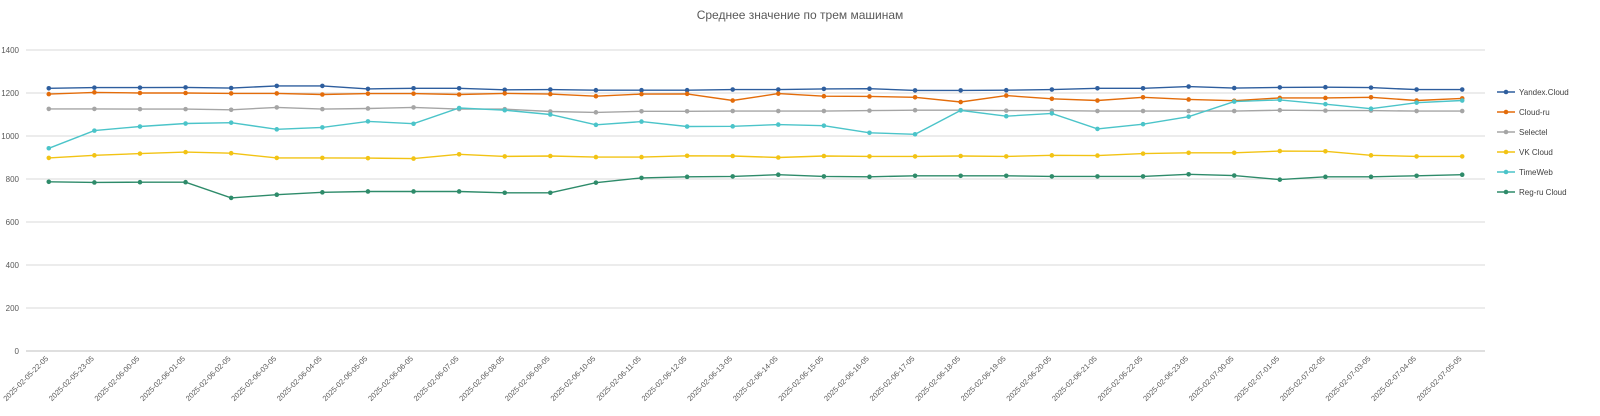  What do you see at coordinates (1393, 378) in the screenshot?
I see `x-tick-label: 2025-02-07-04-05` at bounding box center [1393, 378].